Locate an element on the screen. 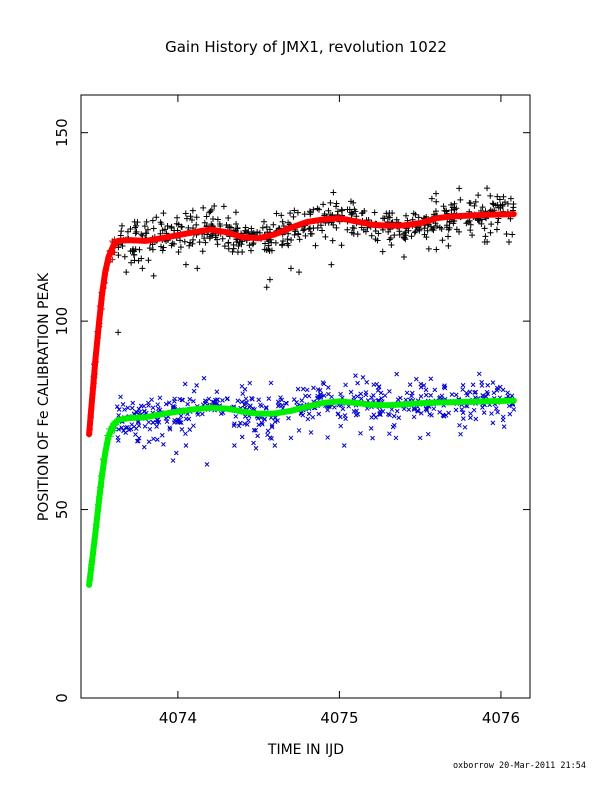  x-tick-label: 4076 is located at coordinates (501, 718).